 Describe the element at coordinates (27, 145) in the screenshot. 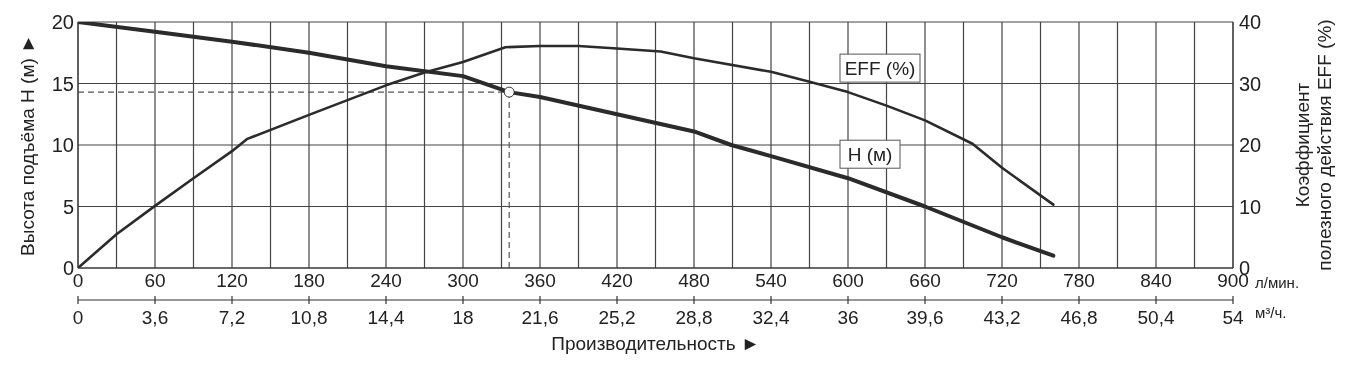

I see `y-axis-title: Высота подъёма H (м) ►` at that location.